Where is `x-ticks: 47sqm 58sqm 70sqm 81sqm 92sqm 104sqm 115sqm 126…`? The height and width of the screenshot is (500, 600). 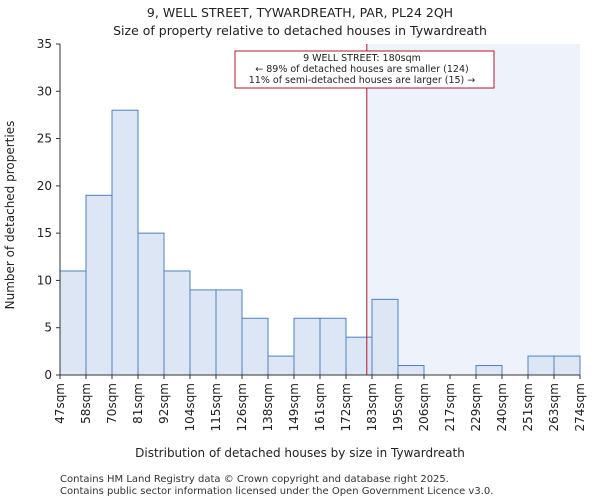
x-ticks: 47sqm 58sqm 70sqm 81sqm 92sqm 104sqm 115sqm 126… is located at coordinates (320, 403).